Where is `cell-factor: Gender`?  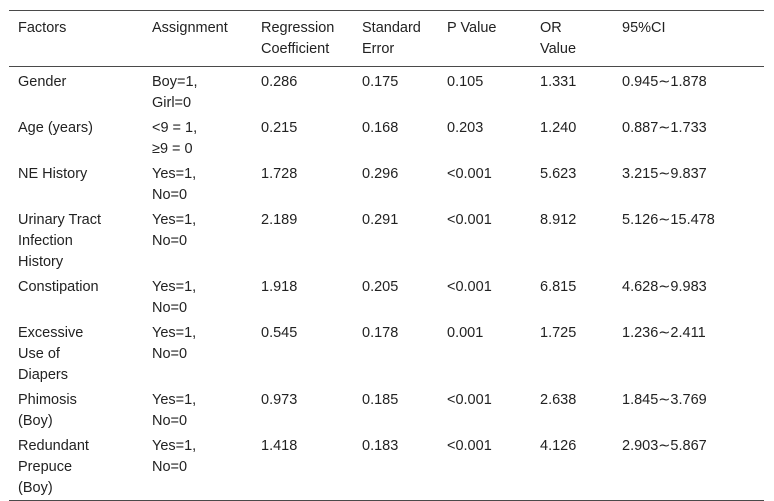
cell-factor: Gender is located at coordinates (76, 91).